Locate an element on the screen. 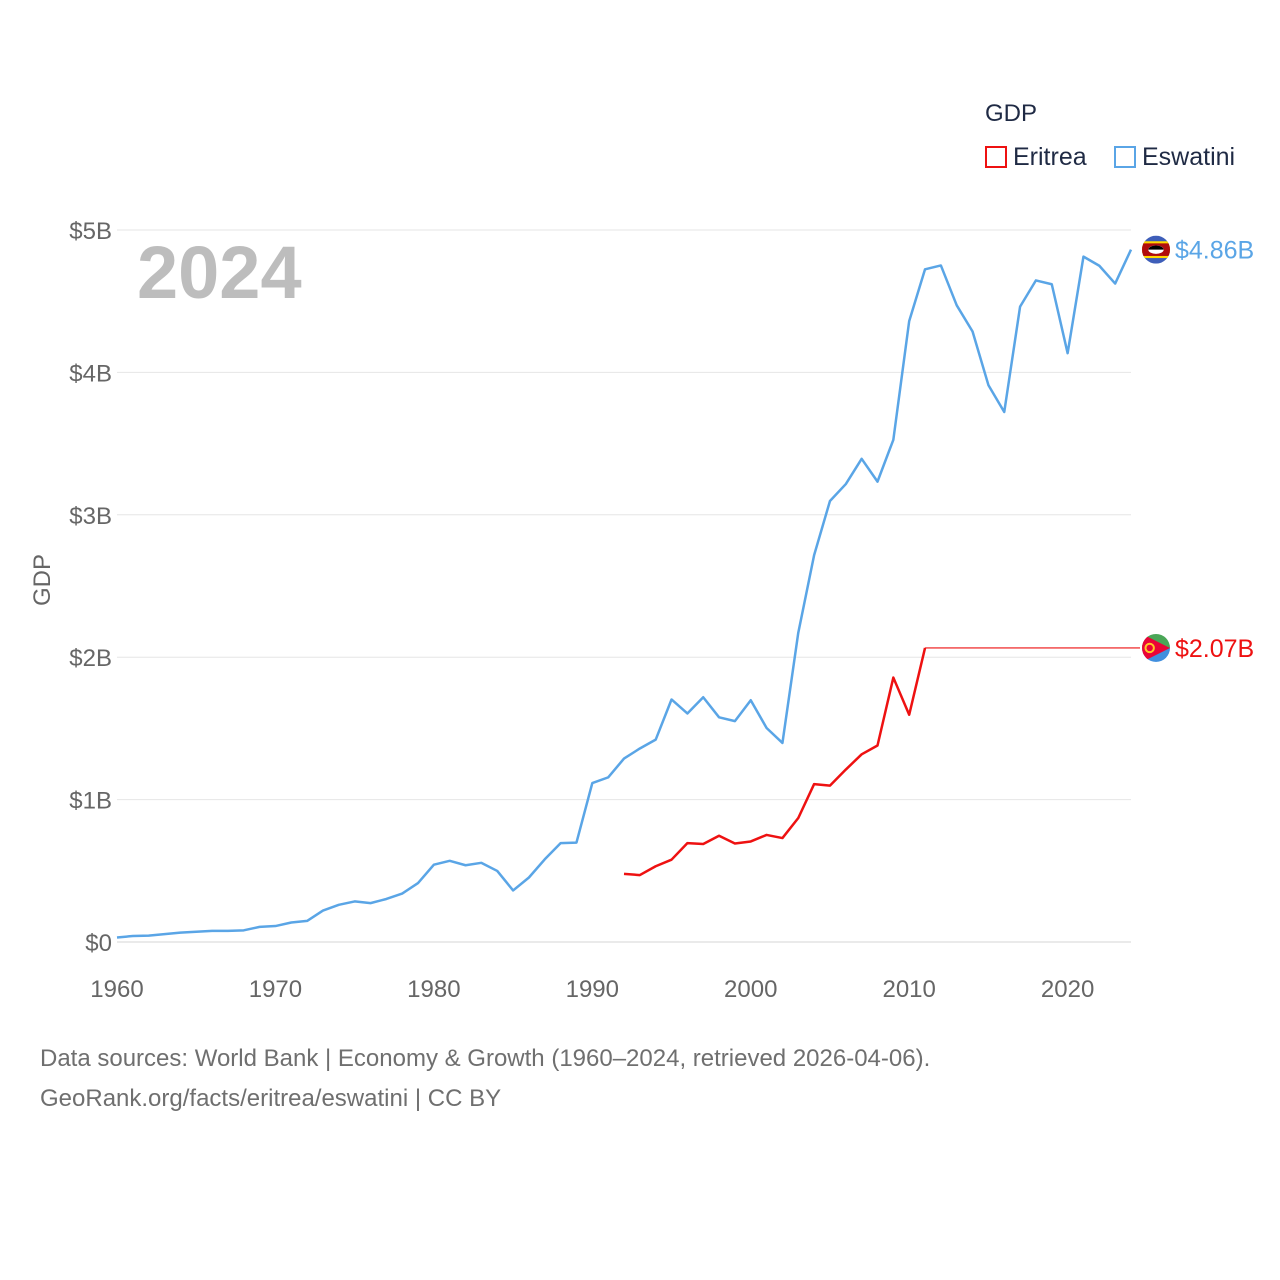 This screenshot has height=1280, width=1280. eritrea-flag-icon is located at coordinates (1156, 647).